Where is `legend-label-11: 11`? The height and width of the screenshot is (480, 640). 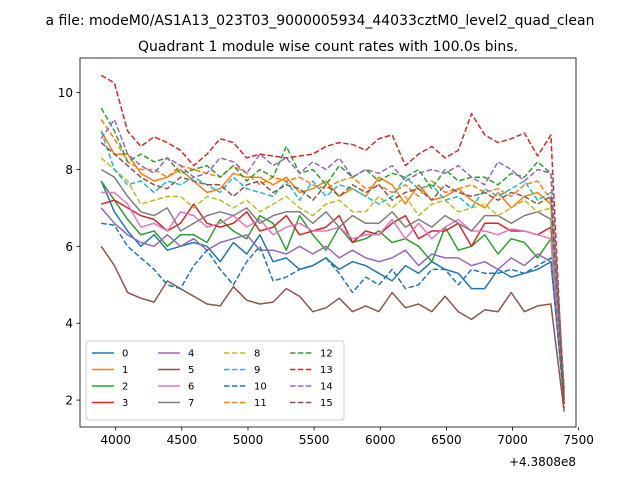
legend-label-11: 11 is located at coordinates (260, 403).